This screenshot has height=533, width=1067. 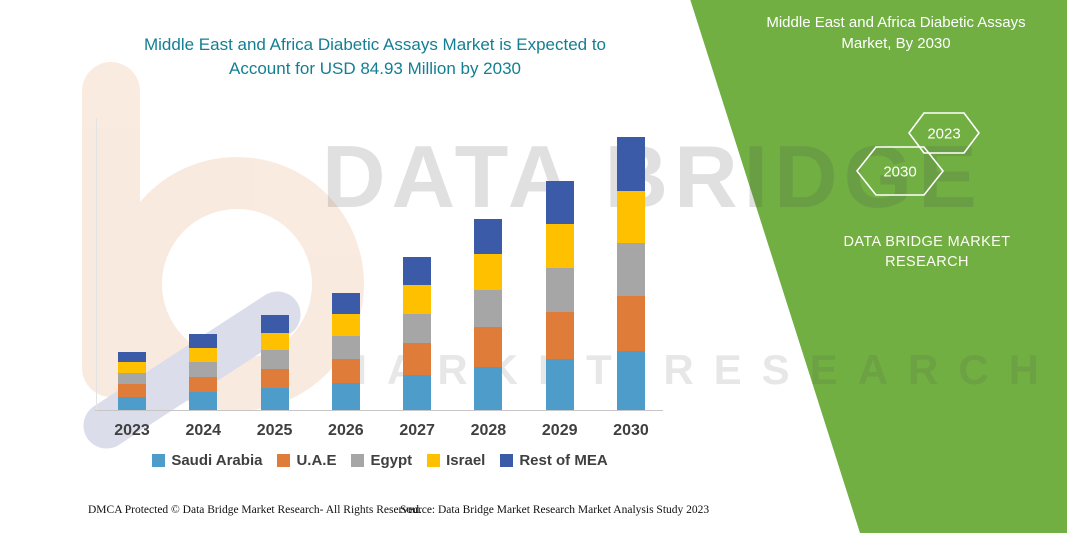 I want to click on brand-name-line2: RESEARCH, so click(x=927, y=262).